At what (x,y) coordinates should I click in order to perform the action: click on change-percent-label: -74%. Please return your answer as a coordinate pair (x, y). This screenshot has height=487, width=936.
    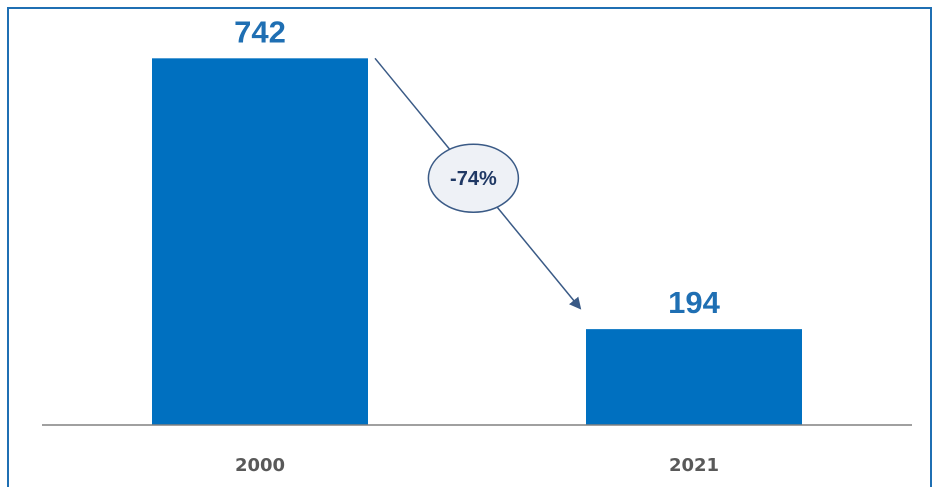
    Looking at the image, I should click on (473, 179).